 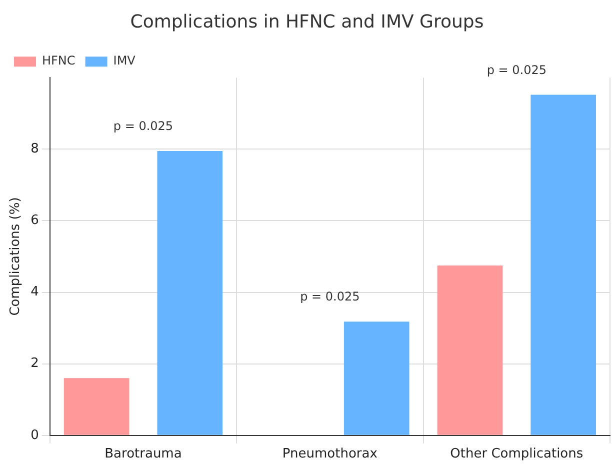 What do you see at coordinates (59, 61) in the screenshot?
I see `legend-label: HFNC` at bounding box center [59, 61].